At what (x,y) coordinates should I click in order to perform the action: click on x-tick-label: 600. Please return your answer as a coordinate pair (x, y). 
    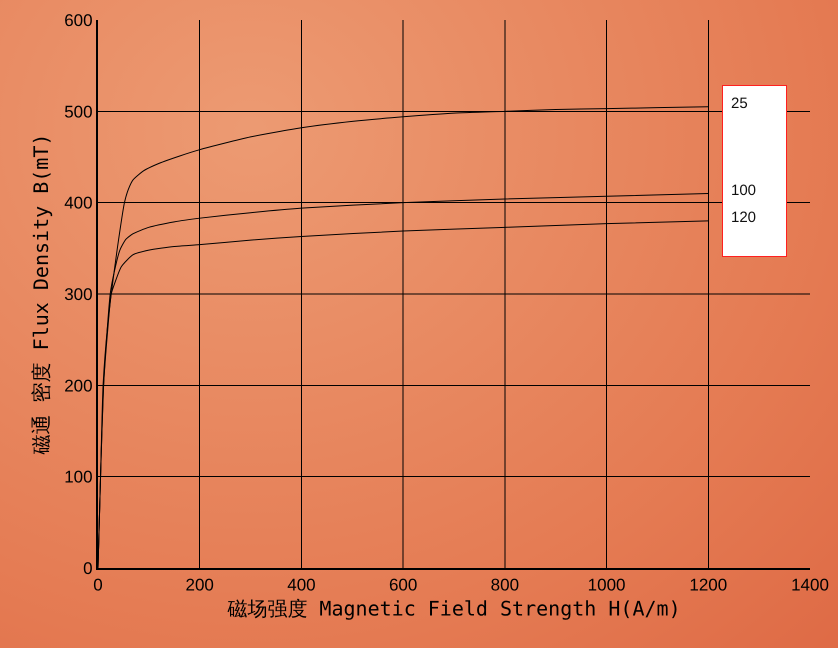
    Looking at the image, I should click on (403, 584).